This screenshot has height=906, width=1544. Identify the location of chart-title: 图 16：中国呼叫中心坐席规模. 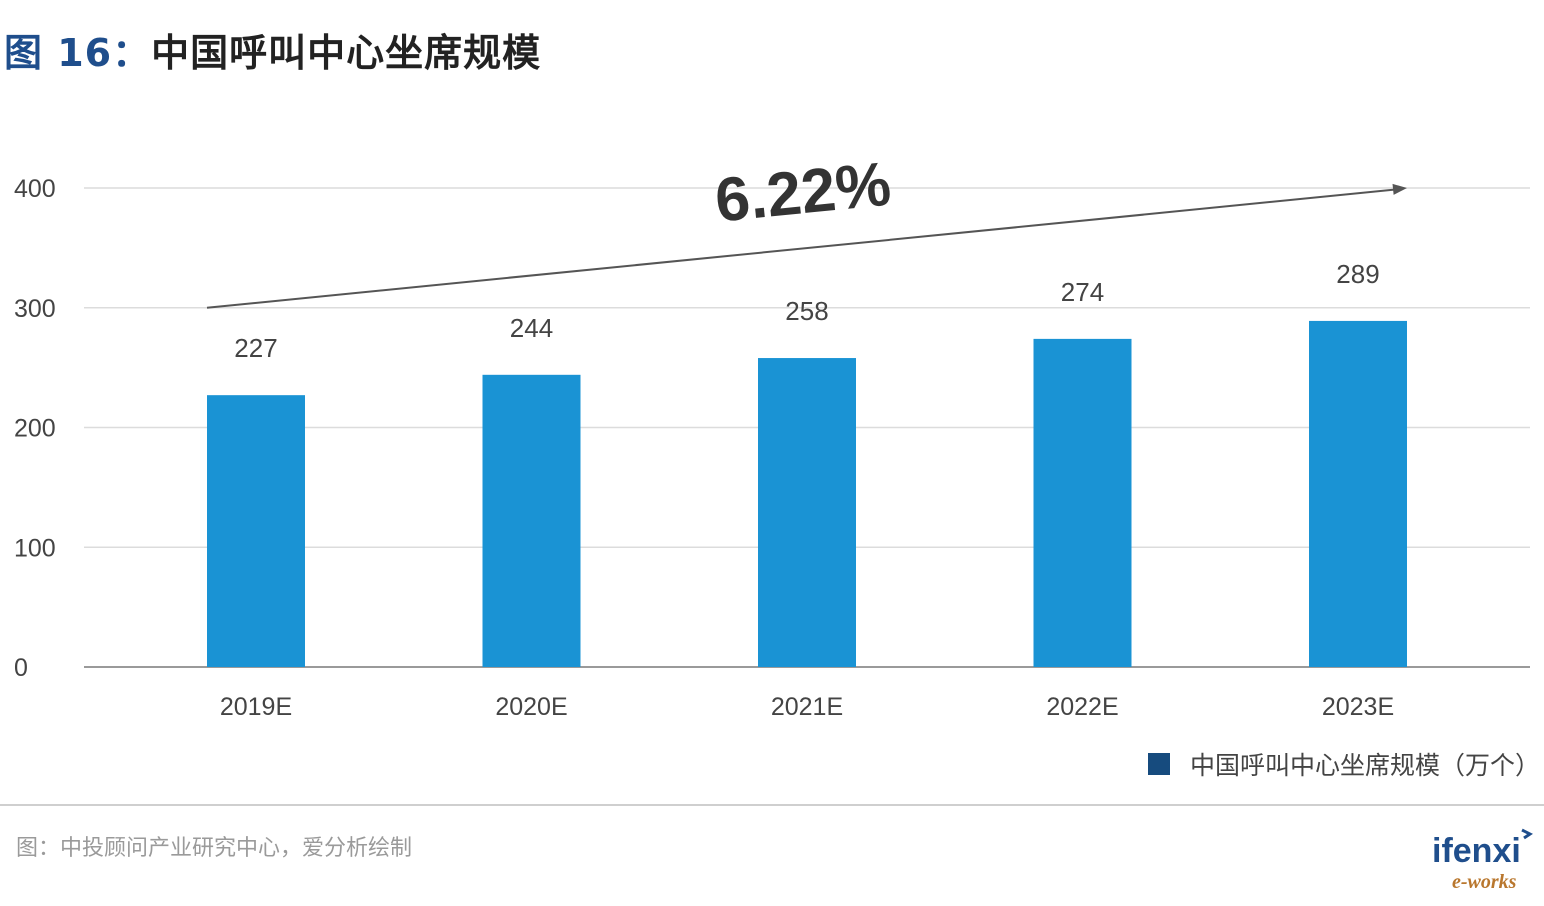
(272, 49).